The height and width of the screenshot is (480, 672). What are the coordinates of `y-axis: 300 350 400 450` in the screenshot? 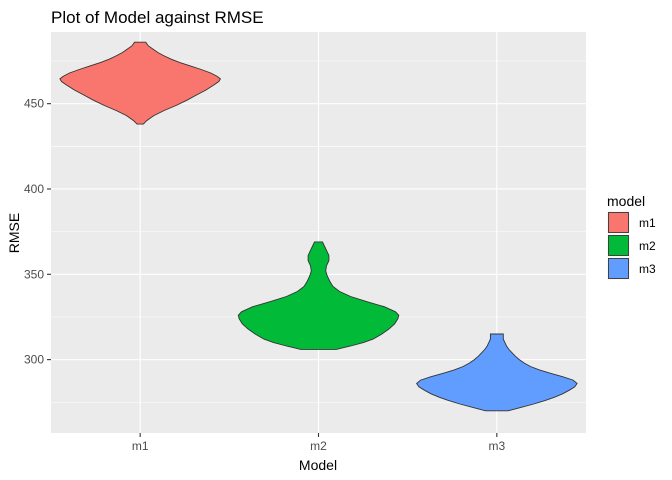 It's located at (37, 232).